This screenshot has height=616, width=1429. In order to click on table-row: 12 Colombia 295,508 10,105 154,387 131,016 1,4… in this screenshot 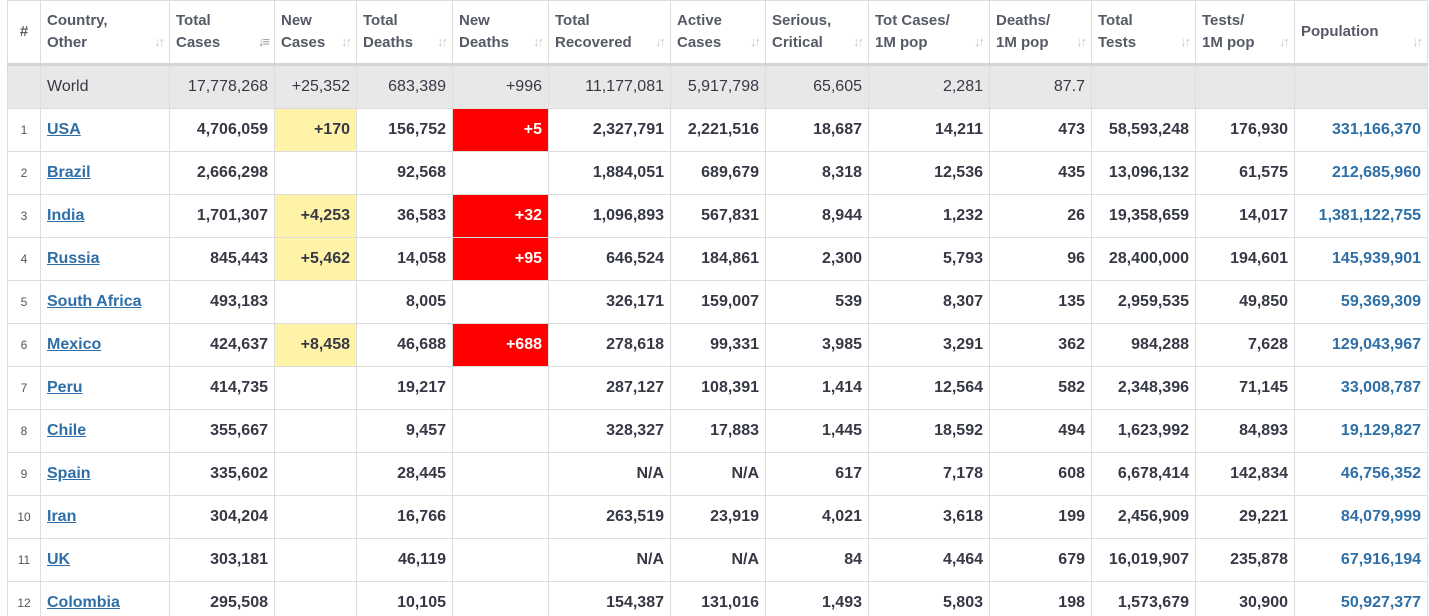, I will do `click(717, 598)`.